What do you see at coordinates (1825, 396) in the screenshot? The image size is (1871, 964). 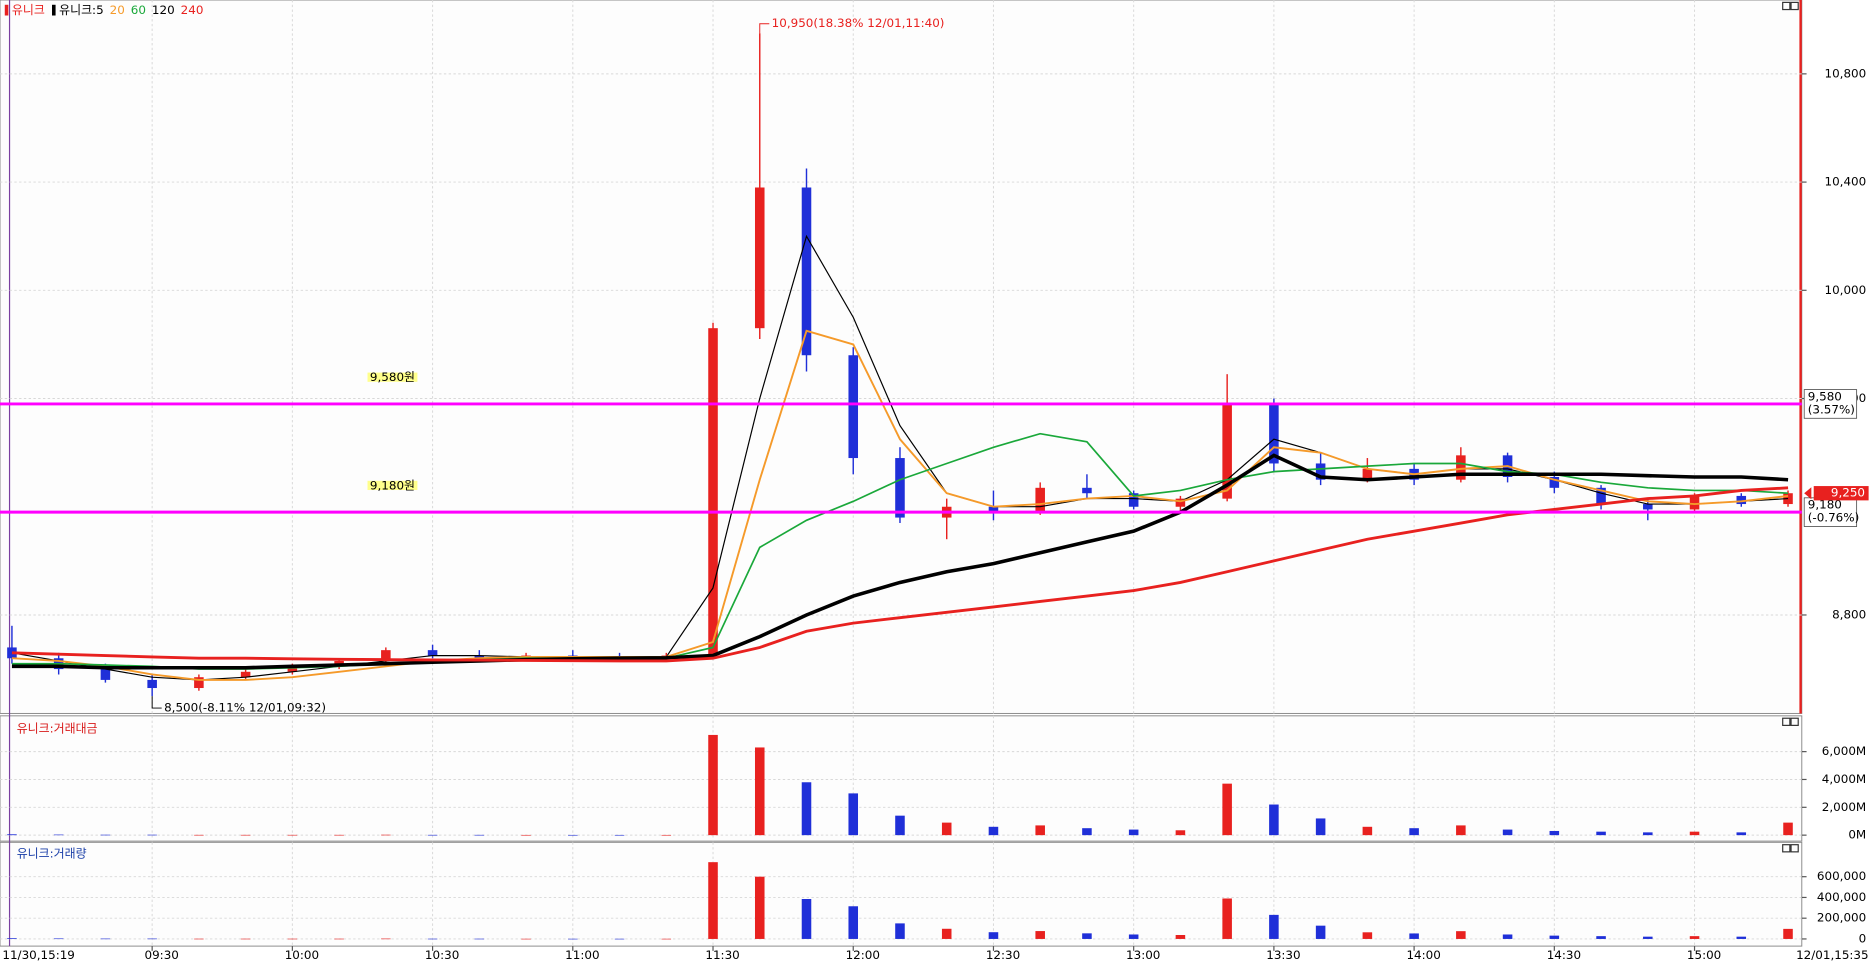 I see `reference-axis-label: 9,580` at bounding box center [1825, 396].